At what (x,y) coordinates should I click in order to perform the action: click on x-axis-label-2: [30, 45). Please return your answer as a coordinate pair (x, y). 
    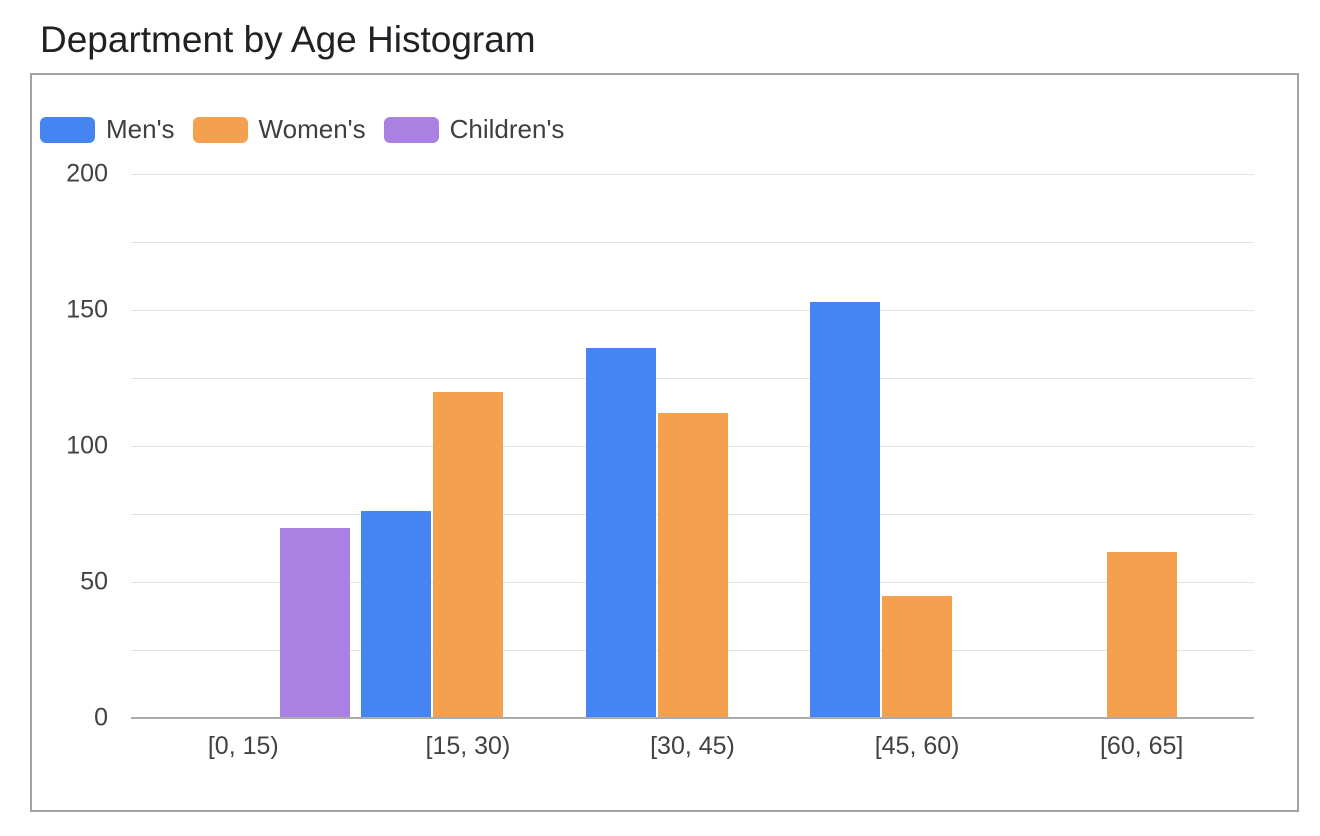
    Looking at the image, I should click on (692, 746).